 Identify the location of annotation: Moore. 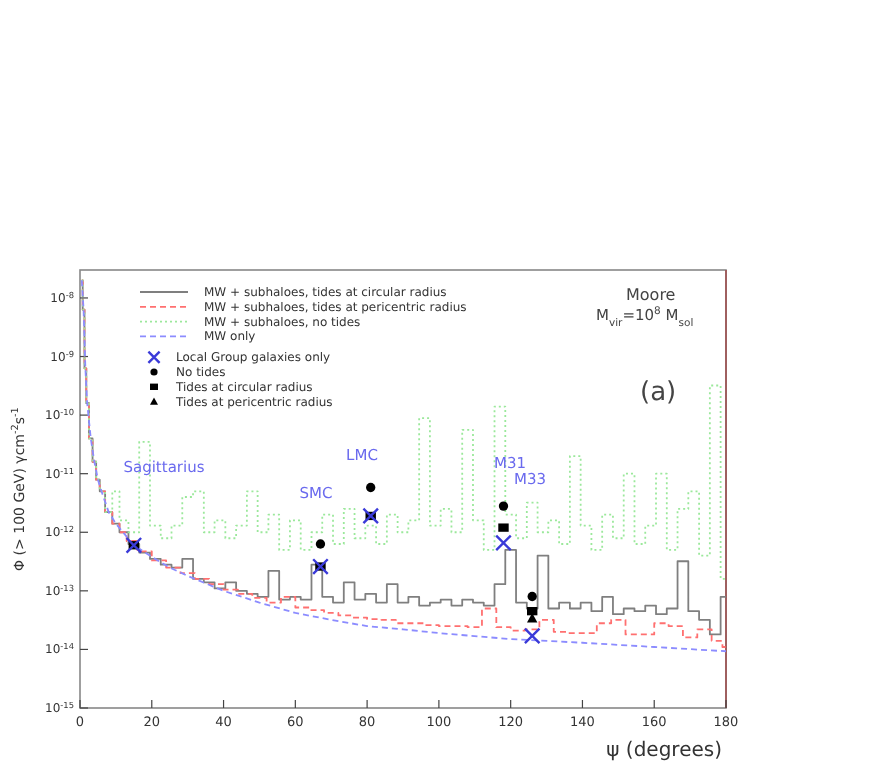
(651, 295).